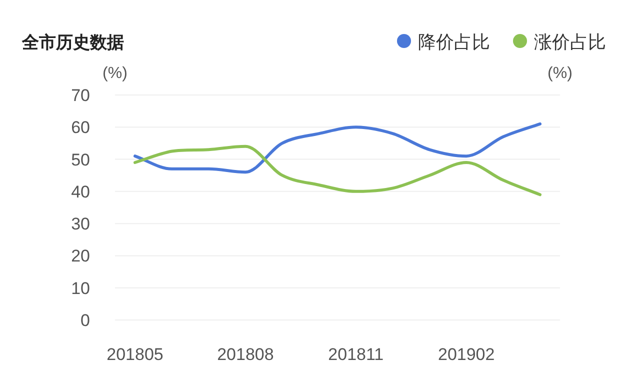 The width and height of the screenshot is (640, 382). What do you see at coordinates (80, 128) in the screenshot?
I see `y-tick-label: 60` at bounding box center [80, 128].